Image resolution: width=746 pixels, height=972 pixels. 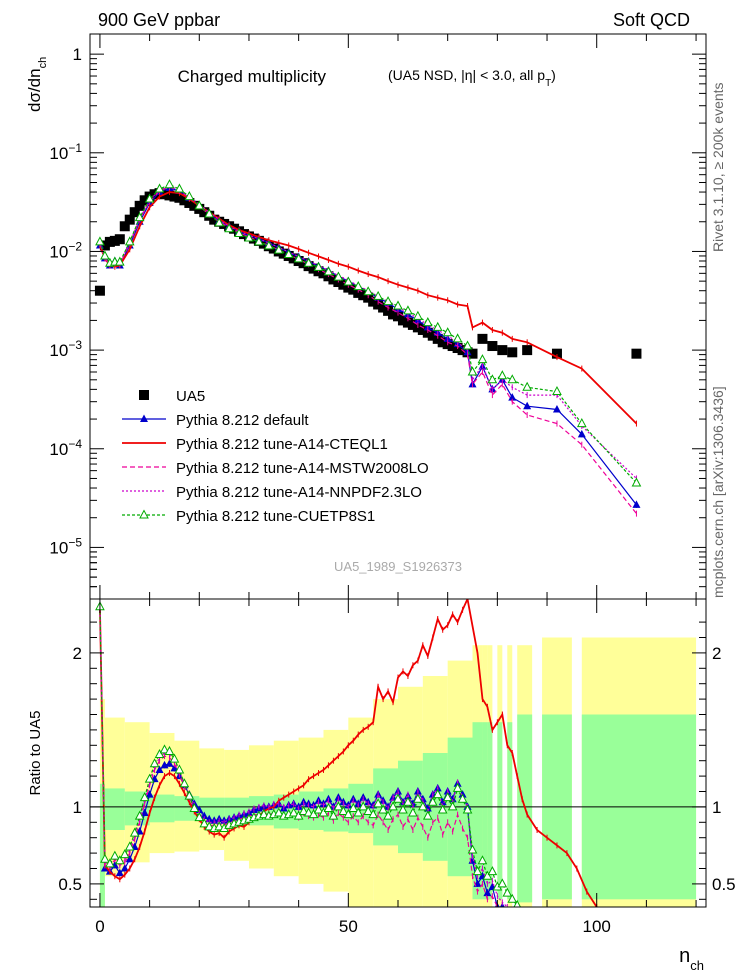 What do you see at coordinates (70, 884) in the screenshot?
I see `ratio-ytick-label-0: 0.5` at bounding box center [70, 884].